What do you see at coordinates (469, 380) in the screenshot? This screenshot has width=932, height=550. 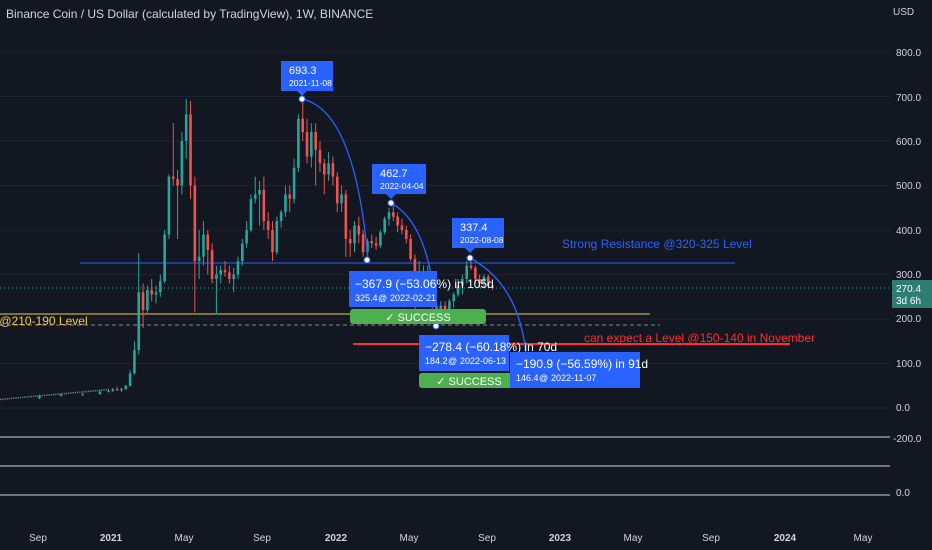 I see `success-badge-2: ✓ SUCCESS` at bounding box center [469, 380].